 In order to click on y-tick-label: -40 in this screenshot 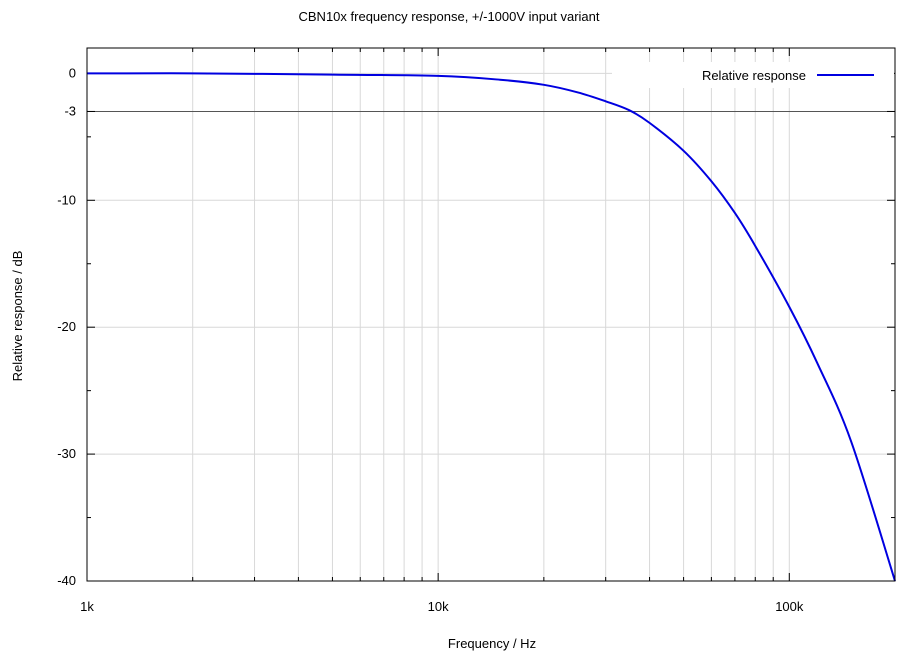, I will do `click(66, 580)`.